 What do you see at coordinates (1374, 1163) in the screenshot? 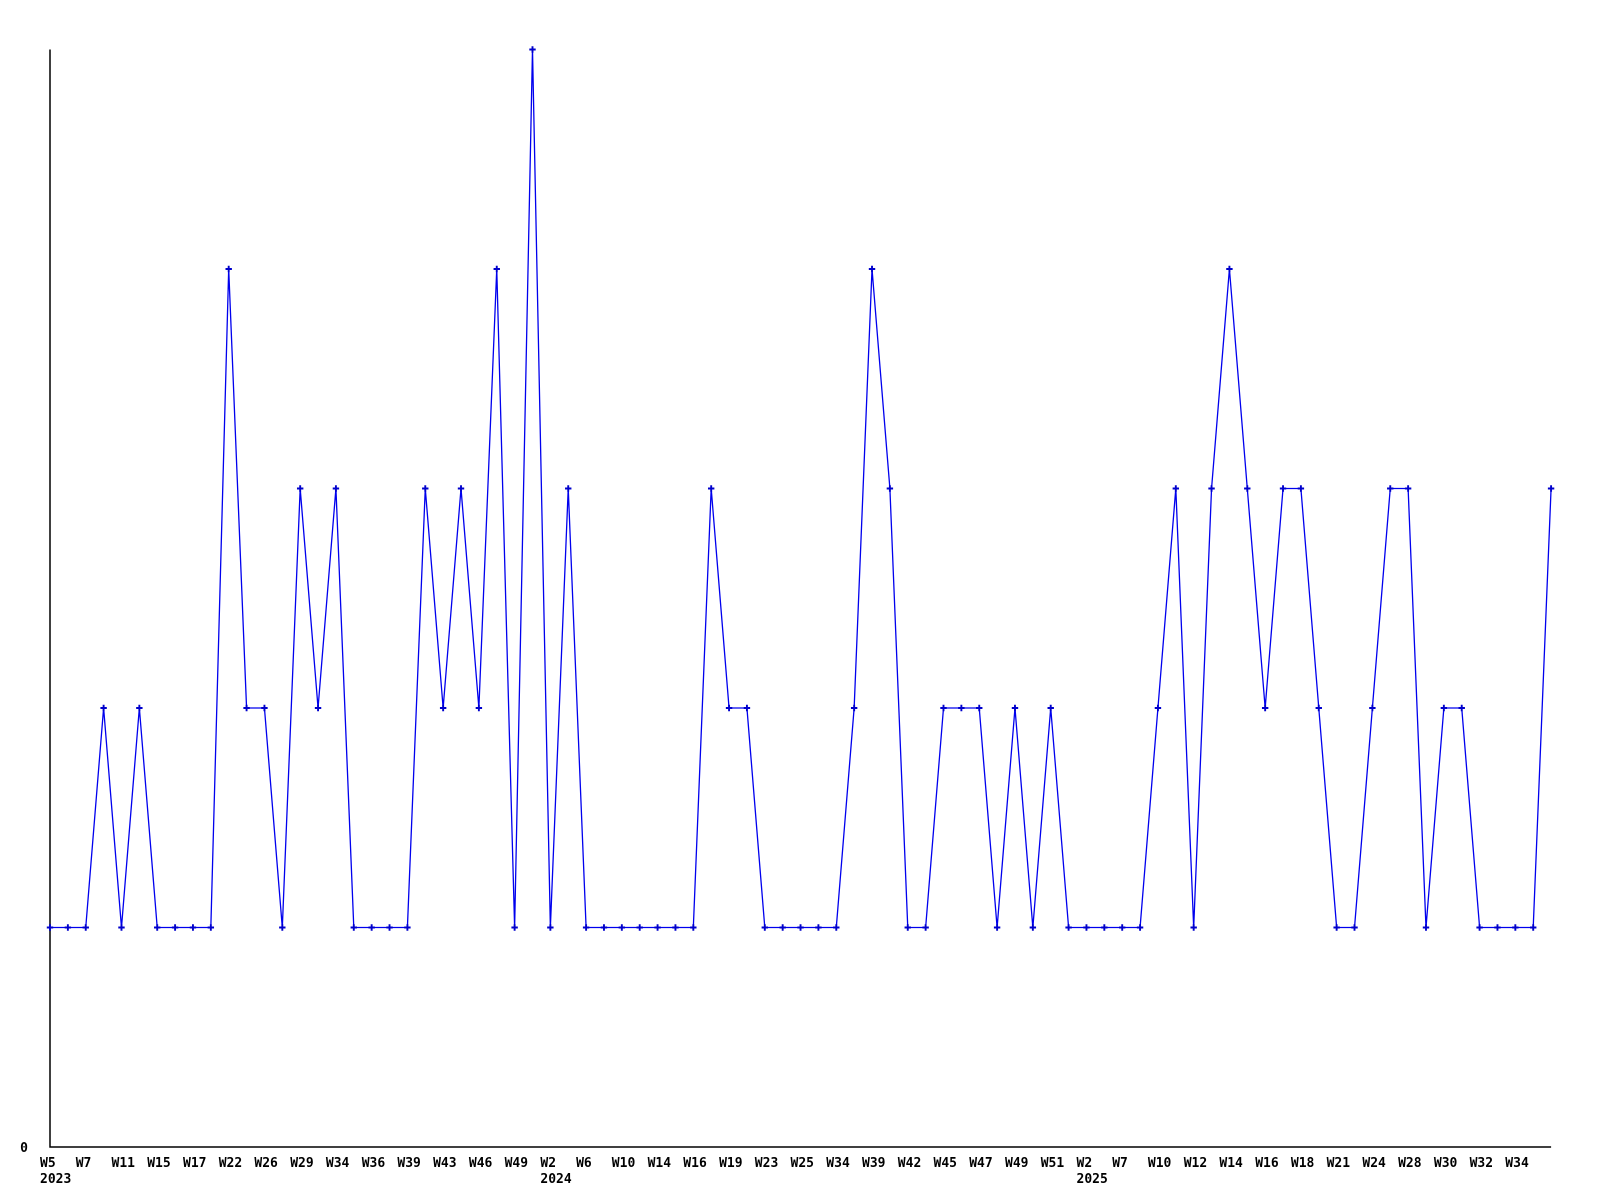
I see `x-tick-week-label: W24` at bounding box center [1374, 1163].